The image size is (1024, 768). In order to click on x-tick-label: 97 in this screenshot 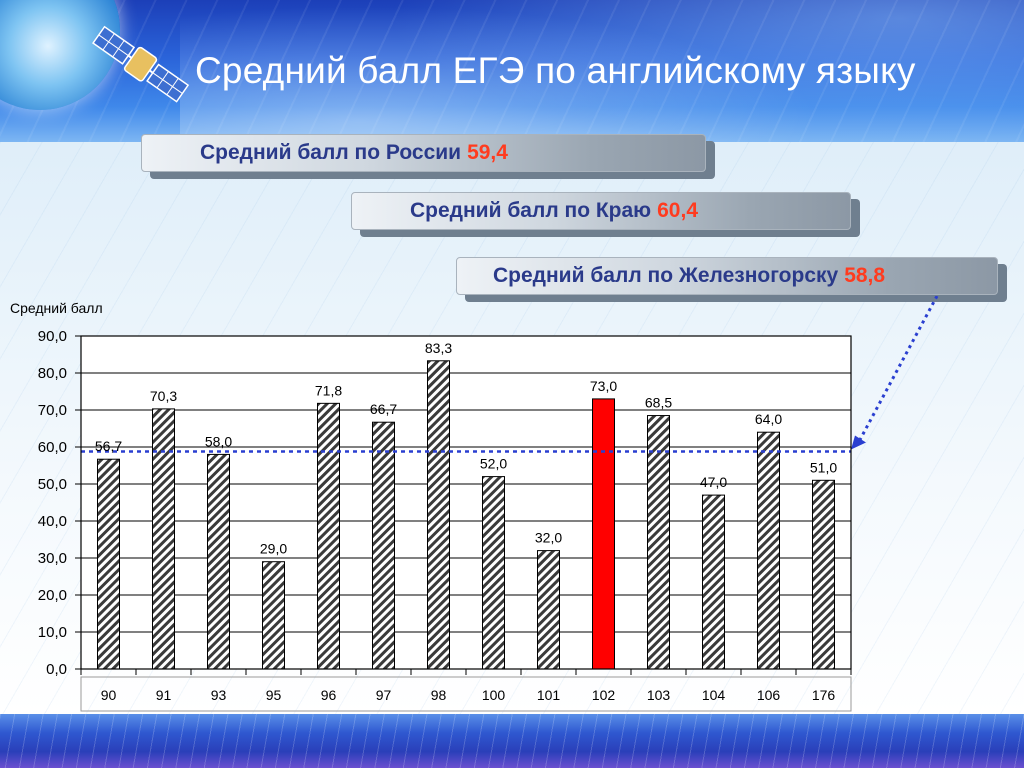, I will do `click(384, 695)`.